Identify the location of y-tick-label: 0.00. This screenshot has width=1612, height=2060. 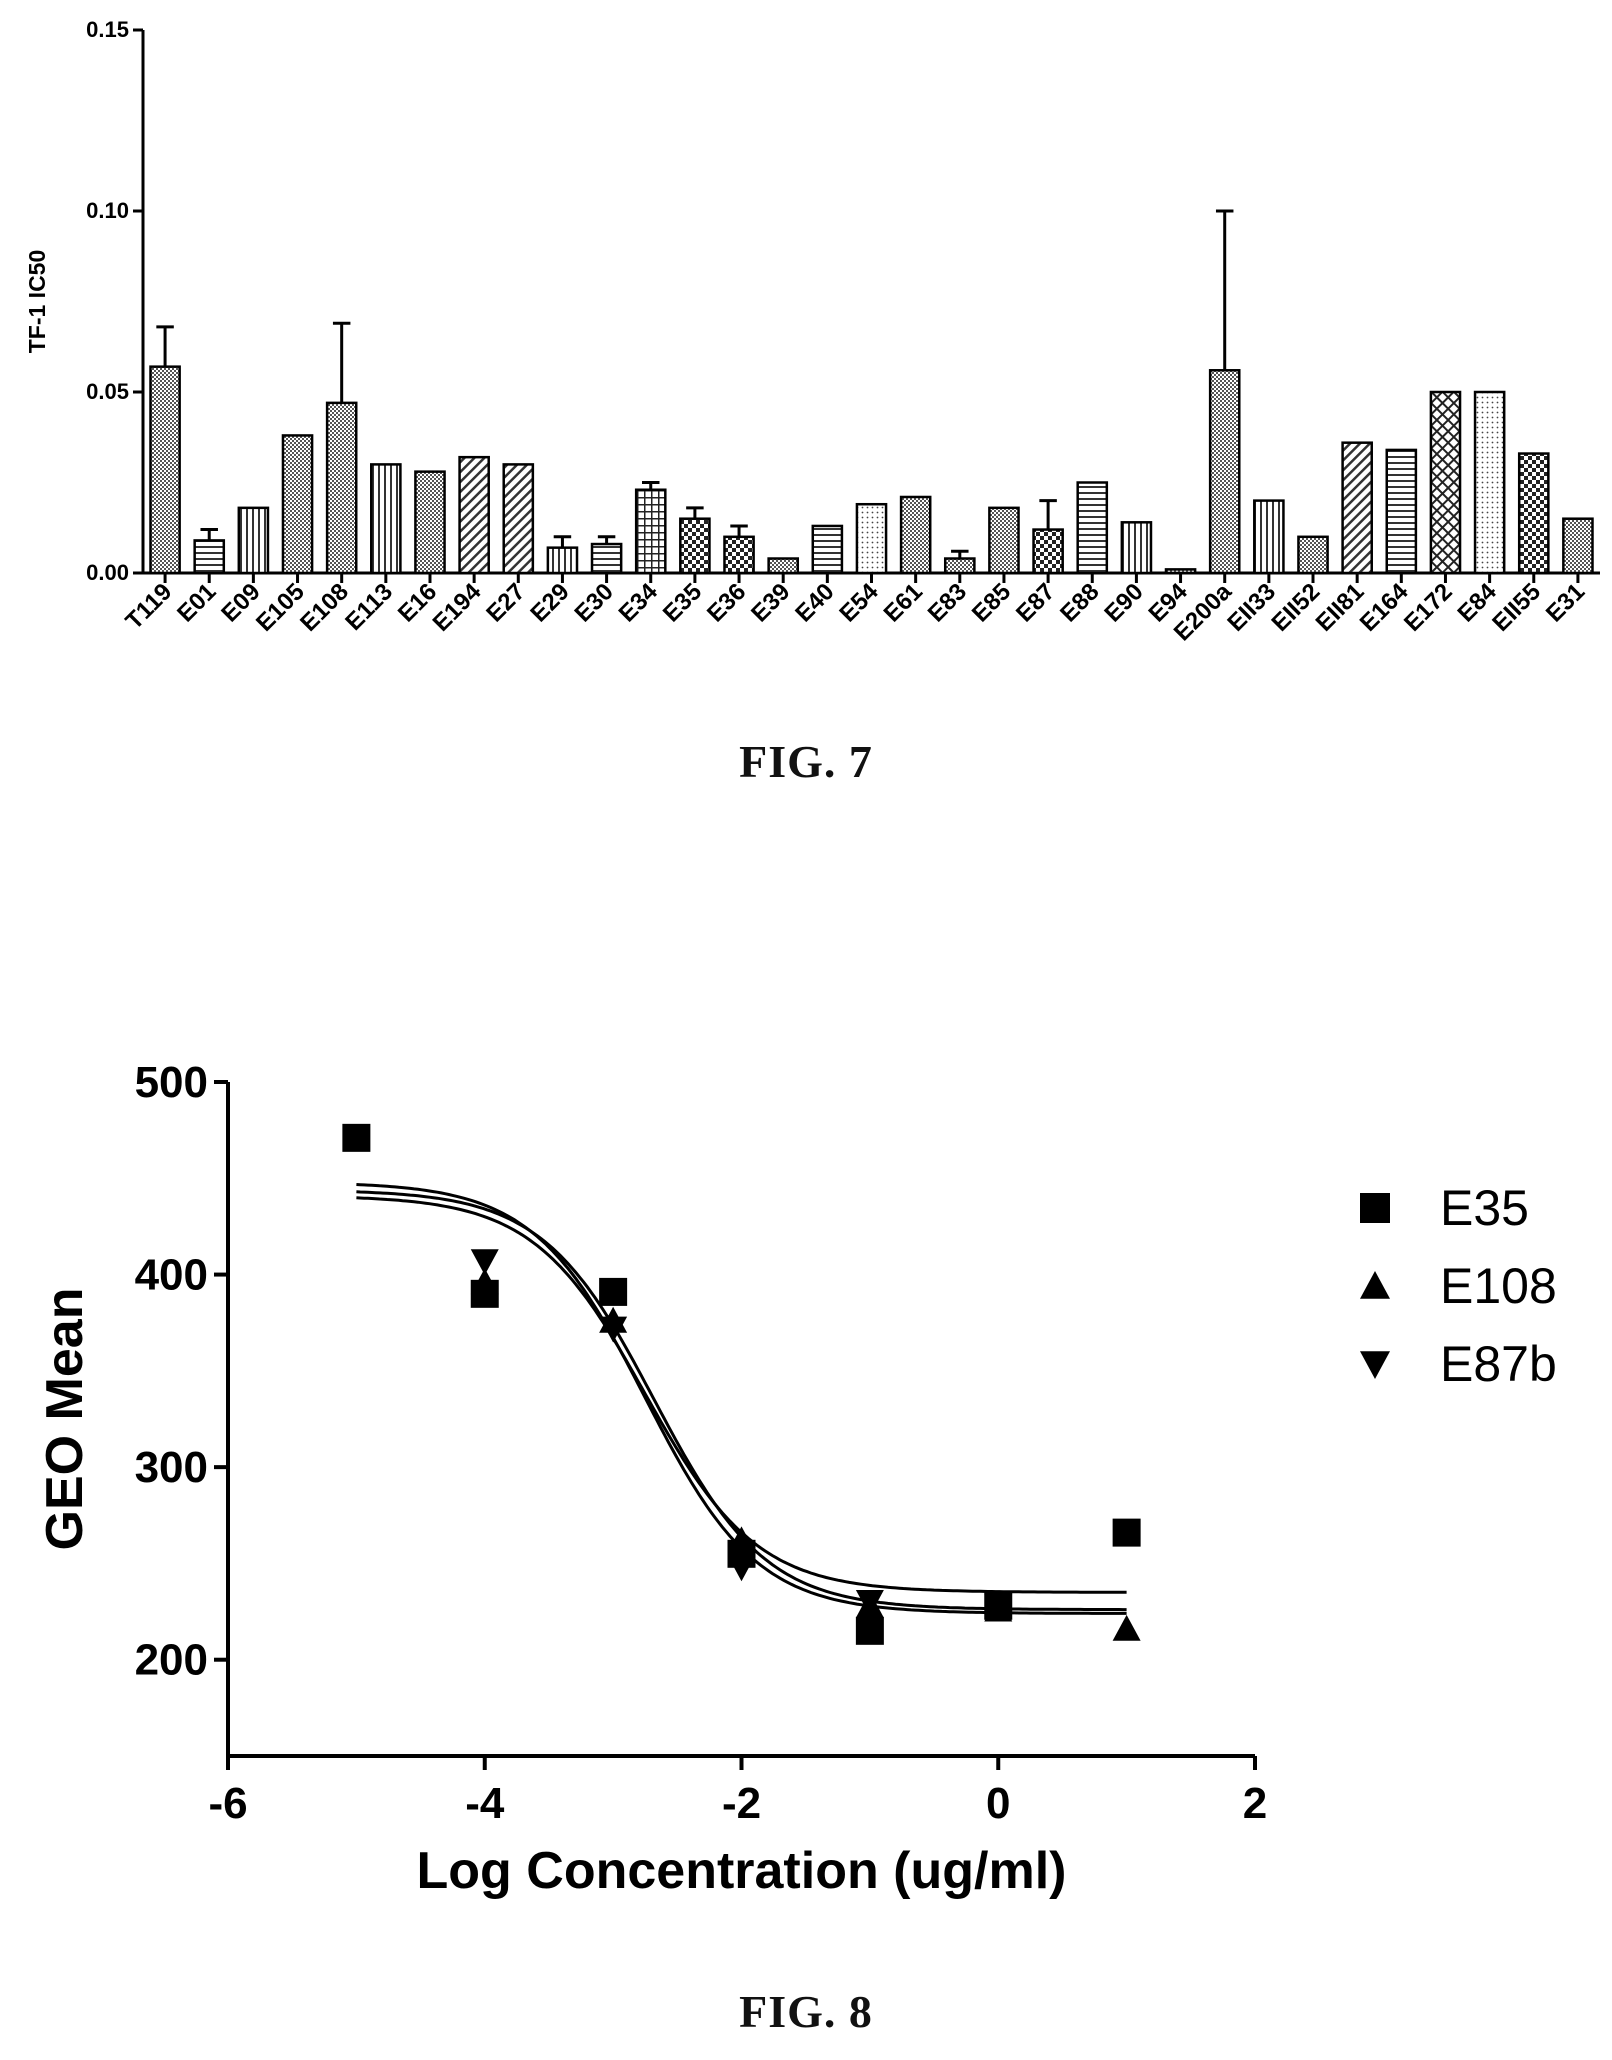
(107, 572).